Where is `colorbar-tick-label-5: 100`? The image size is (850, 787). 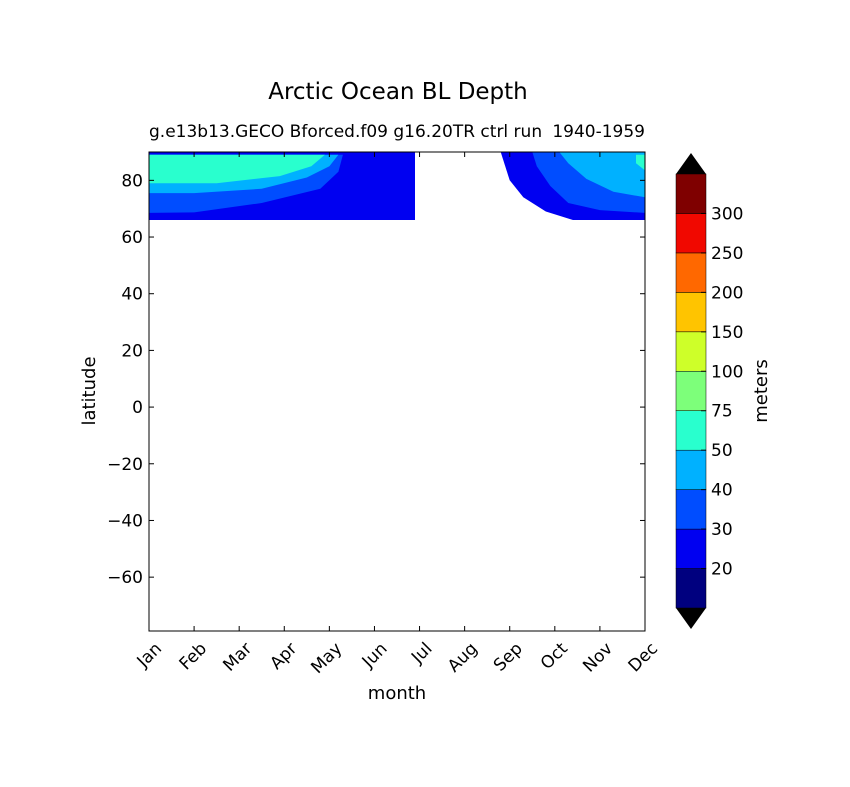
colorbar-tick-label-5: 100 is located at coordinates (727, 372).